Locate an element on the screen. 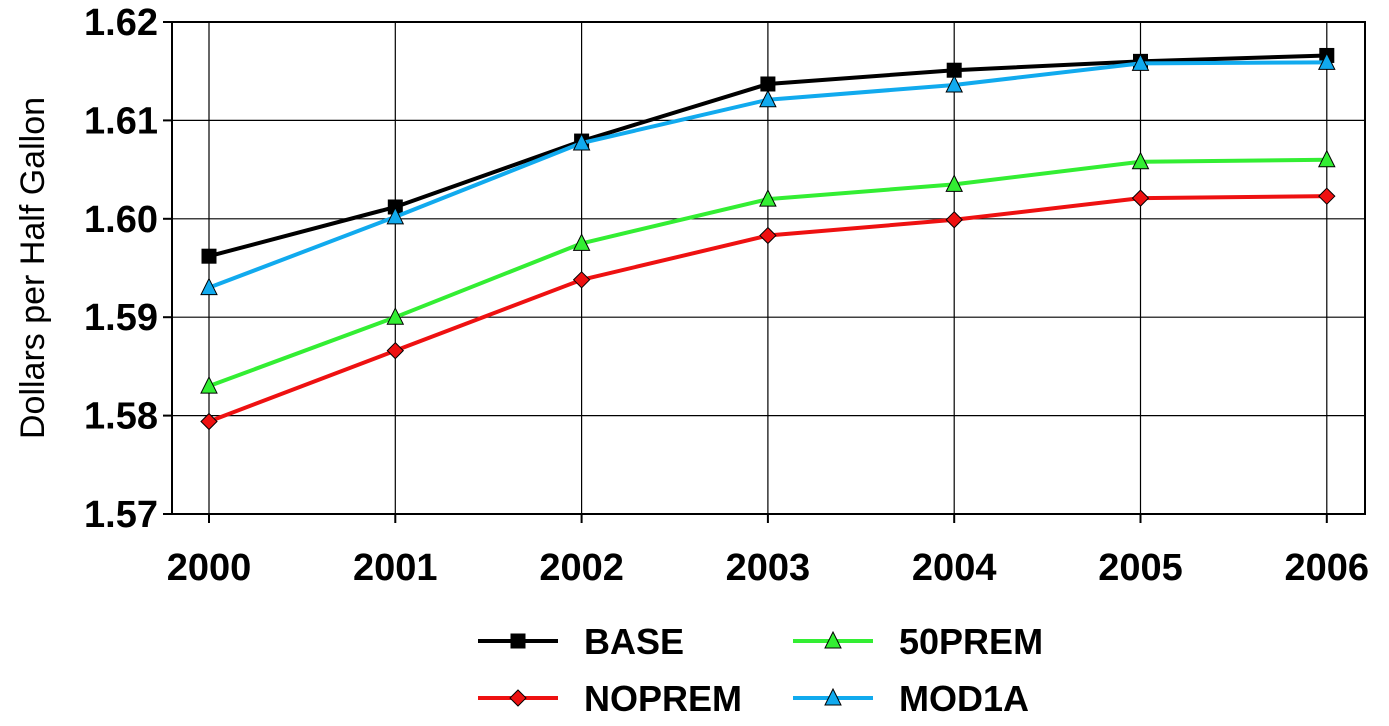  legend-item-50prem: 50PREM is located at coordinates (918, 641).